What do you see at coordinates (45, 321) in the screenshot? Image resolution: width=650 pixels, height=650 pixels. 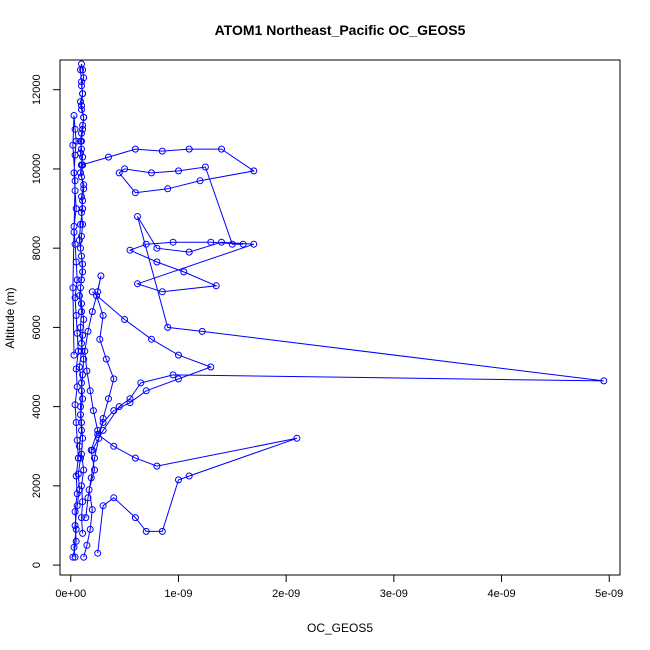 I see `y-axis: 0 2000 4000 6000 8000 10000 12000` at bounding box center [45, 321].